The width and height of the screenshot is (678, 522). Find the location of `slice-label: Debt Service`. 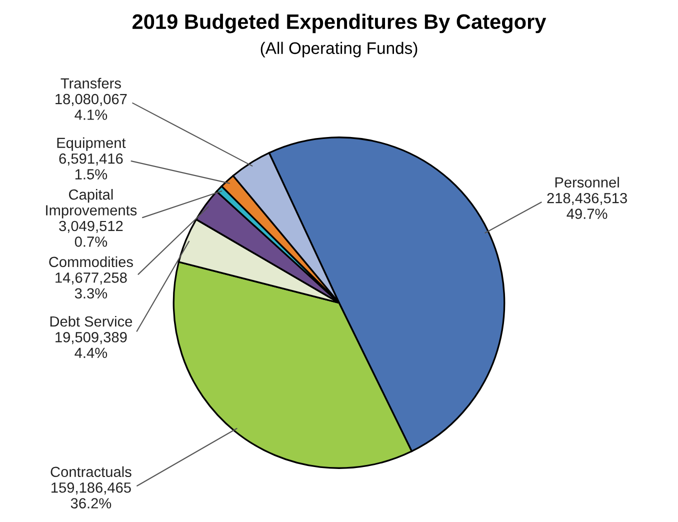

slice-label: Debt Service is located at coordinates (91, 321).